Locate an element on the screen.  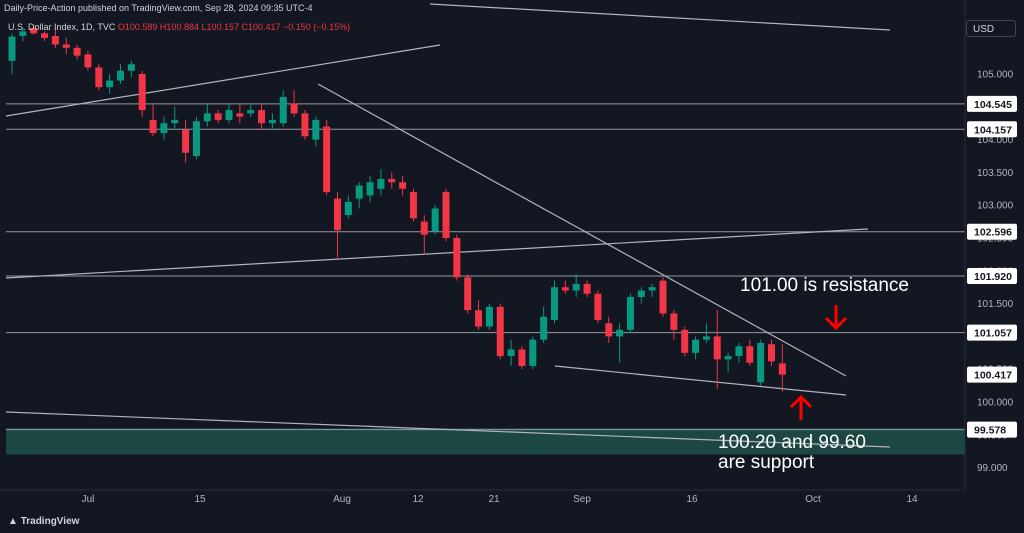
price-level-label: 100.417 is located at coordinates (993, 376).